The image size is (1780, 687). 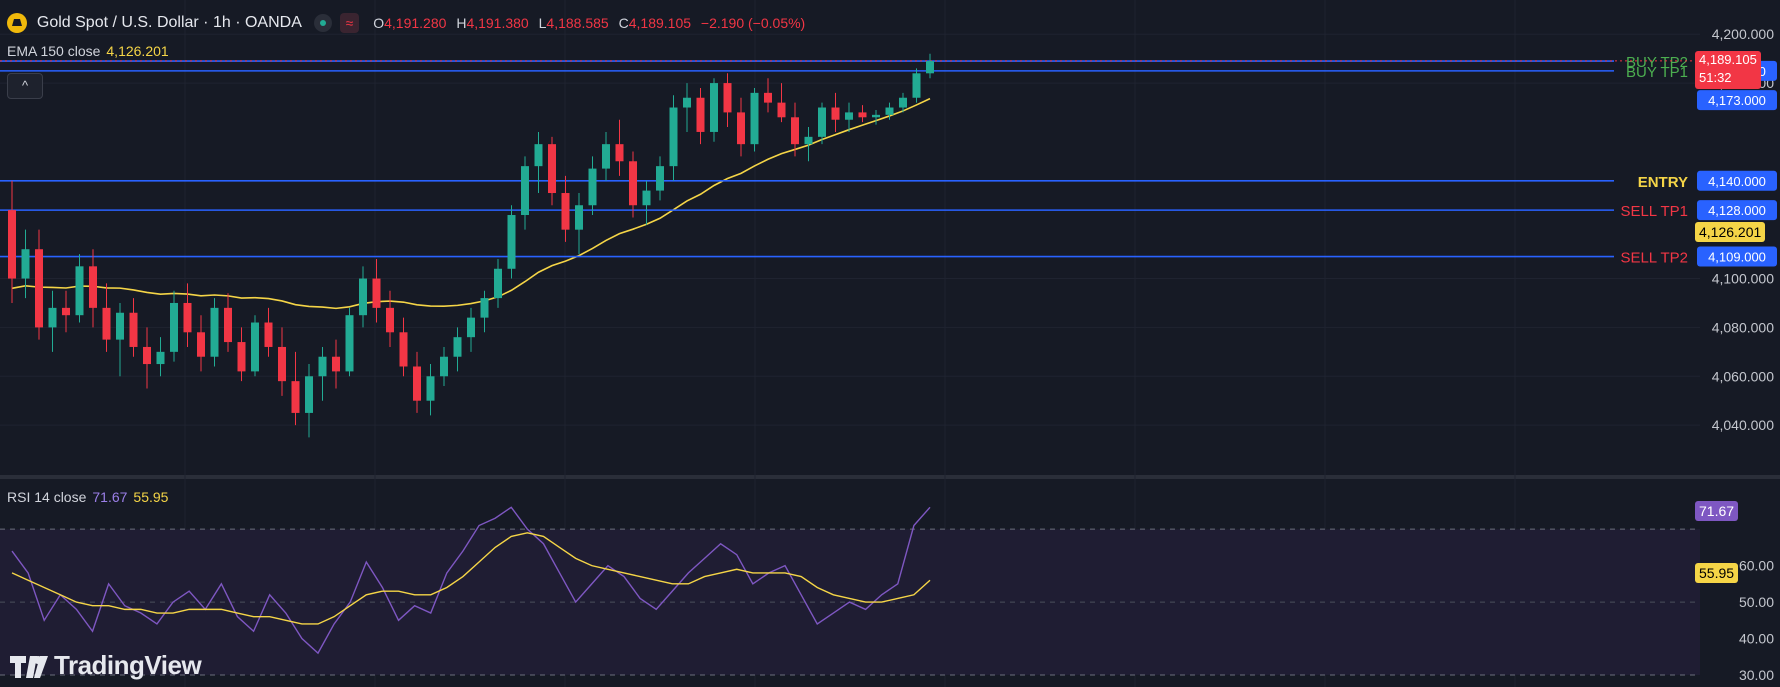 What do you see at coordinates (1717, 573) in the screenshot?
I see `rsi-ma-tag: 55.95` at bounding box center [1717, 573].